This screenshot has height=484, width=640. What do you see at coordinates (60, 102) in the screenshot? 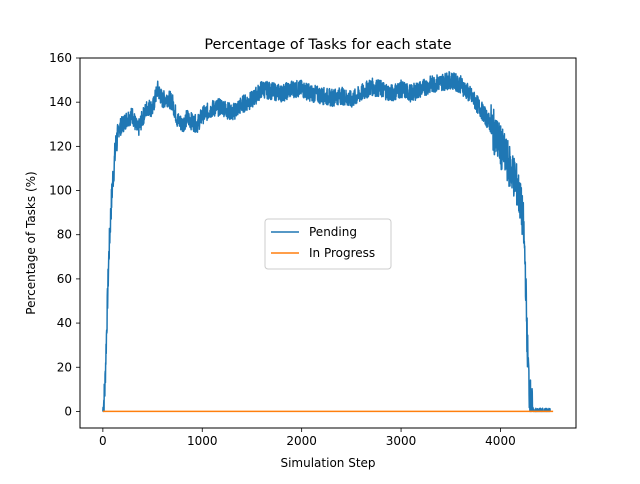
I see `y-tick-label: 140` at bounding box center [60, 102].